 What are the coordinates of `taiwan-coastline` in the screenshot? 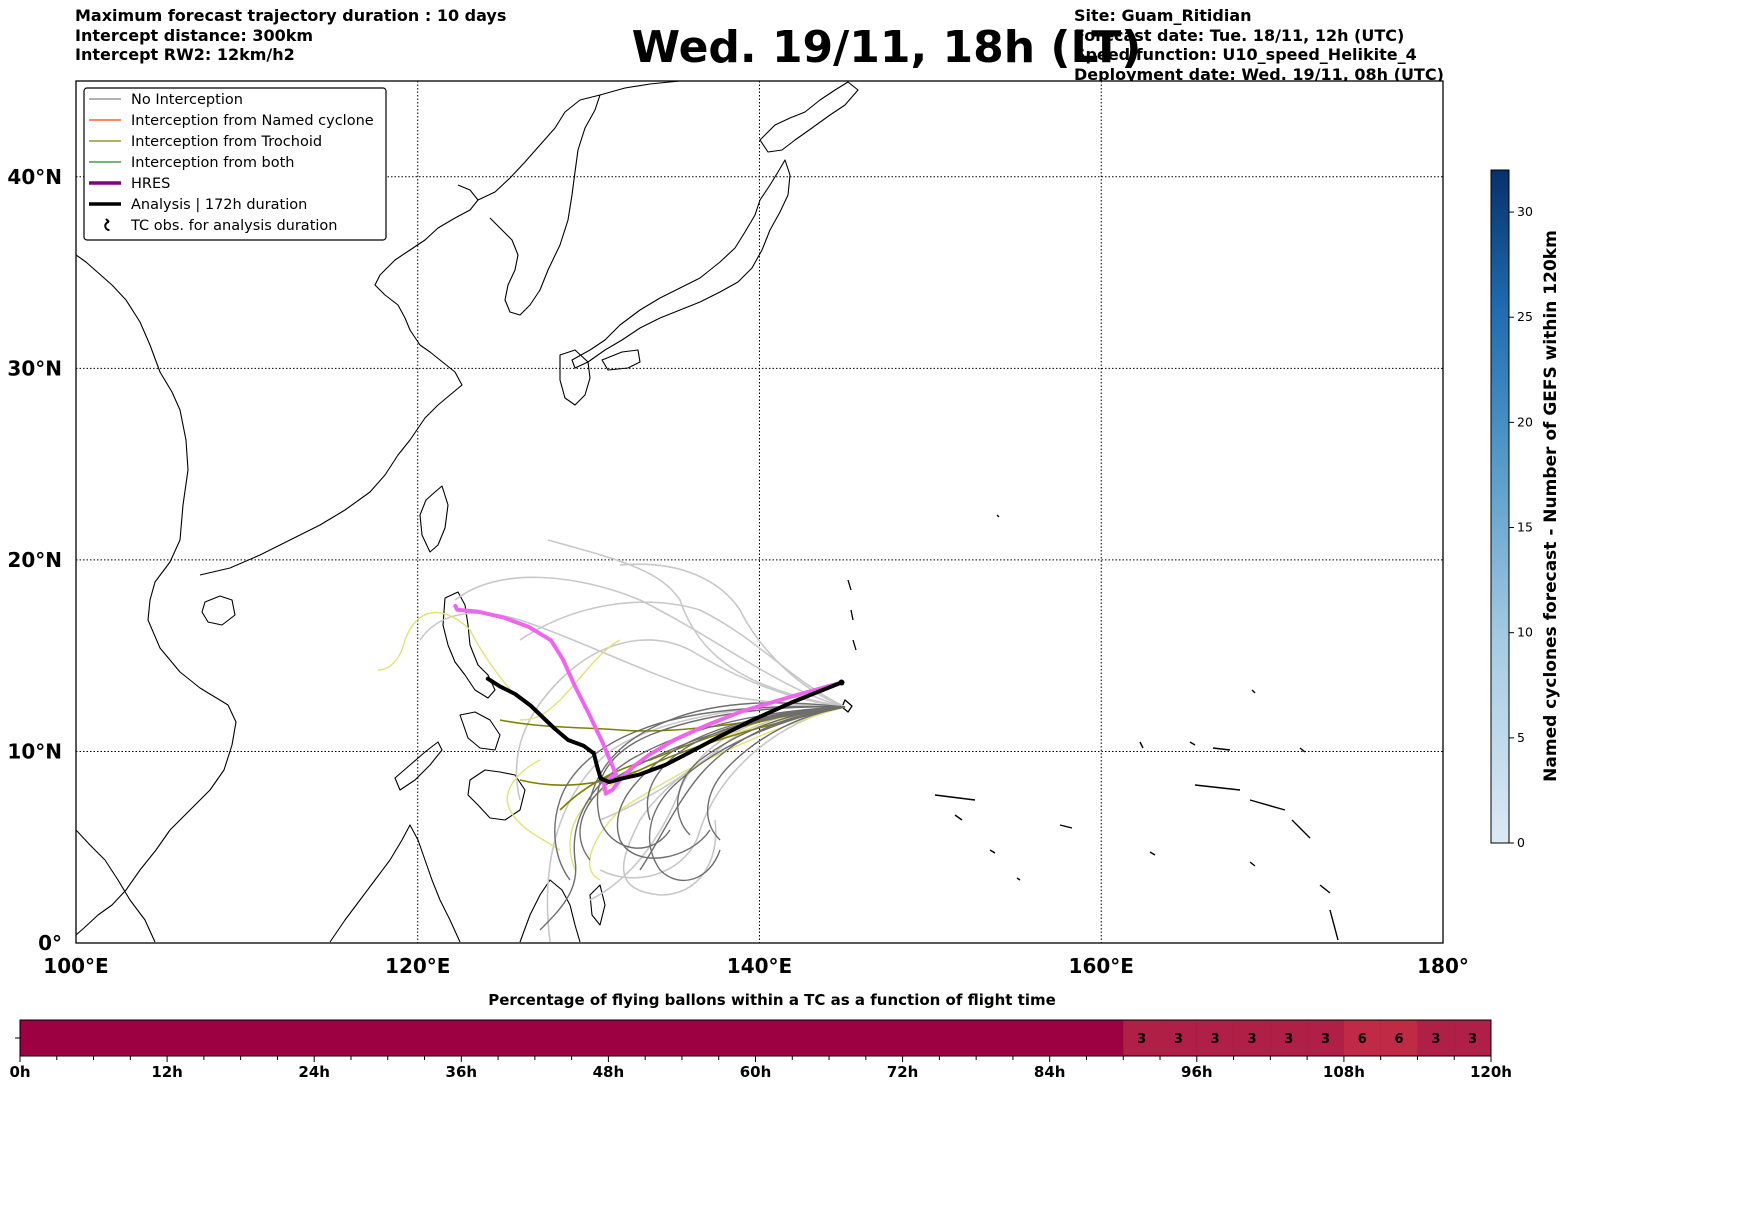 It's located at (434, 519).